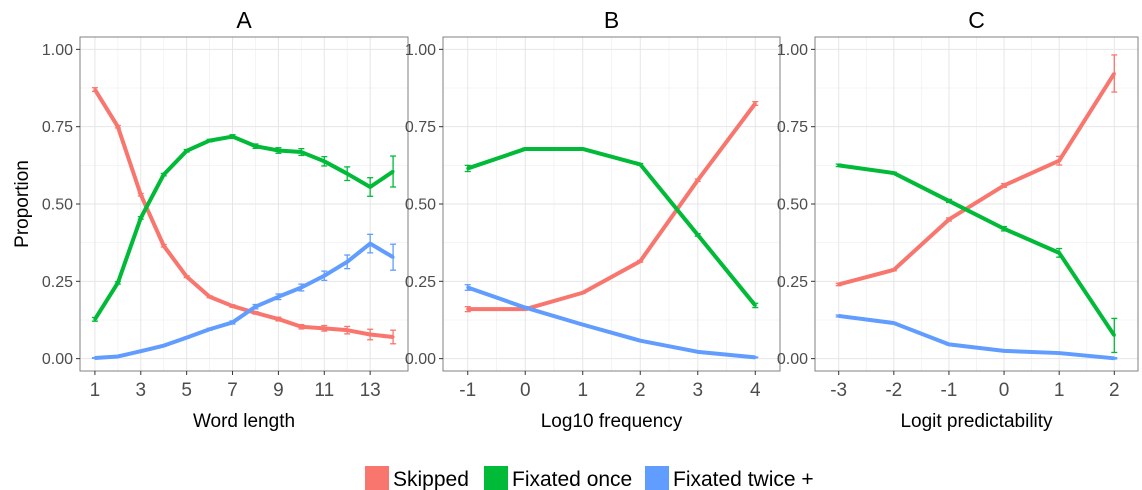 Image resolution: width=1142 pixels, height=490 pixels. Describe the element at coordinates (976, 20) in the screenshot. I see `panel-title: C` at that location.